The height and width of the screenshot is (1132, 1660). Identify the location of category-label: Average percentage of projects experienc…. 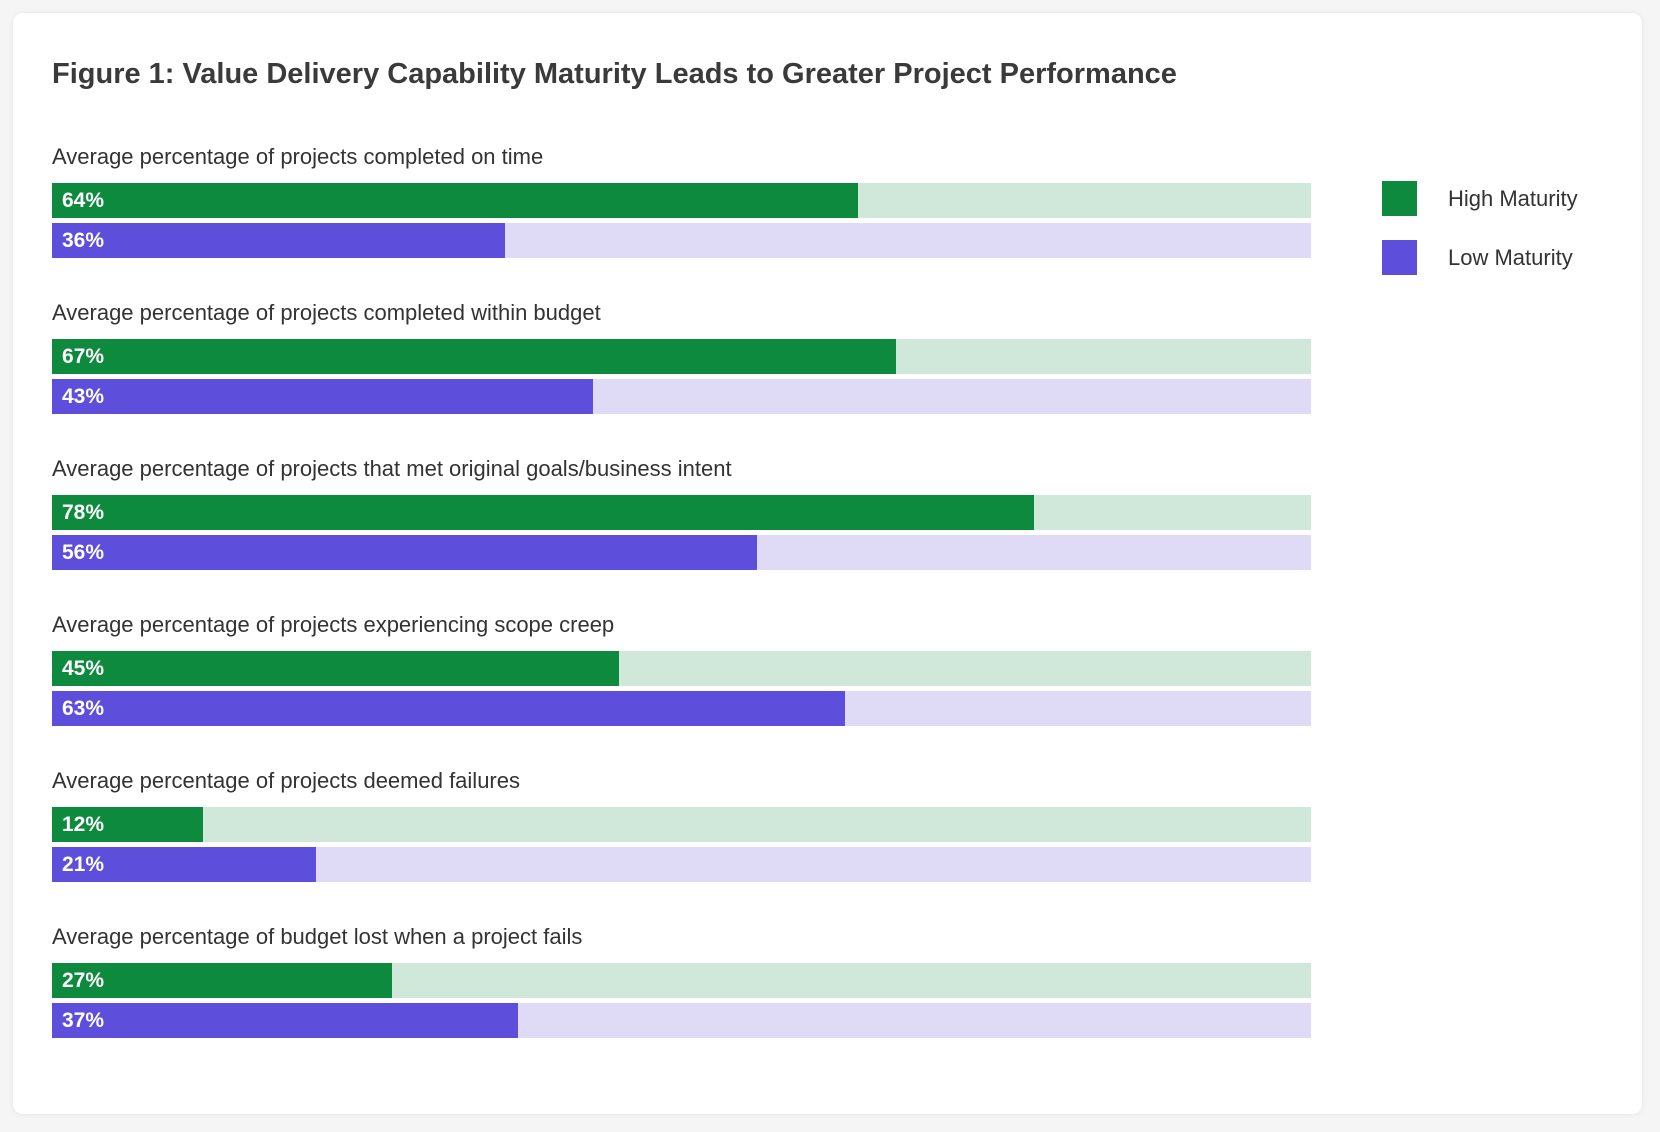
(333, 624).